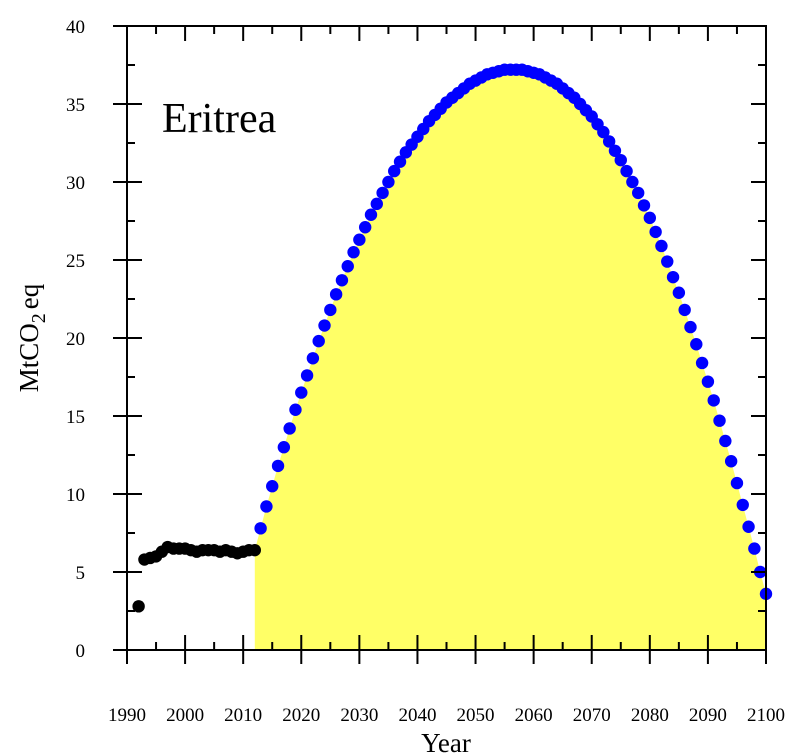 The height and width of the screenshot is (756, 788). What do you see at coordinates (301, 715) in the screenshot?
I see `x-tick-label: 2020` at bounding box center [301, 715].